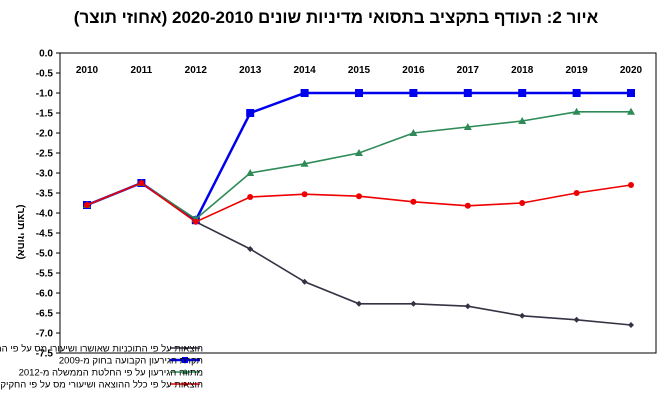  Describe the element at coordinates (522, 70) in the screenshot. I see `x-tick-label: 2018` at that location.